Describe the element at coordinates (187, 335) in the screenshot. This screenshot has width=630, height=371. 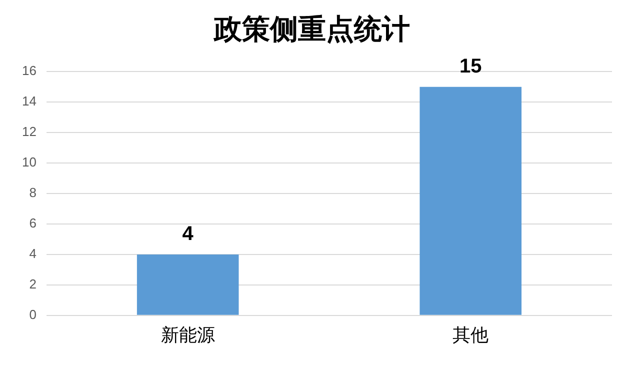
I see `x-tick-label: 新能源` at that location.